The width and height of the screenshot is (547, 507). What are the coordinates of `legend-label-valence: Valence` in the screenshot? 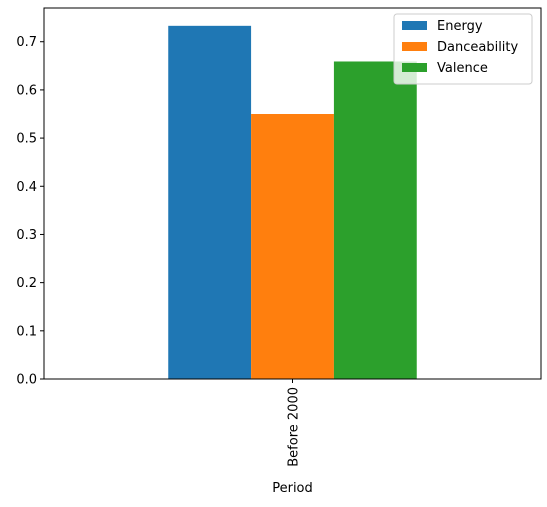 It's located at (462, 68).